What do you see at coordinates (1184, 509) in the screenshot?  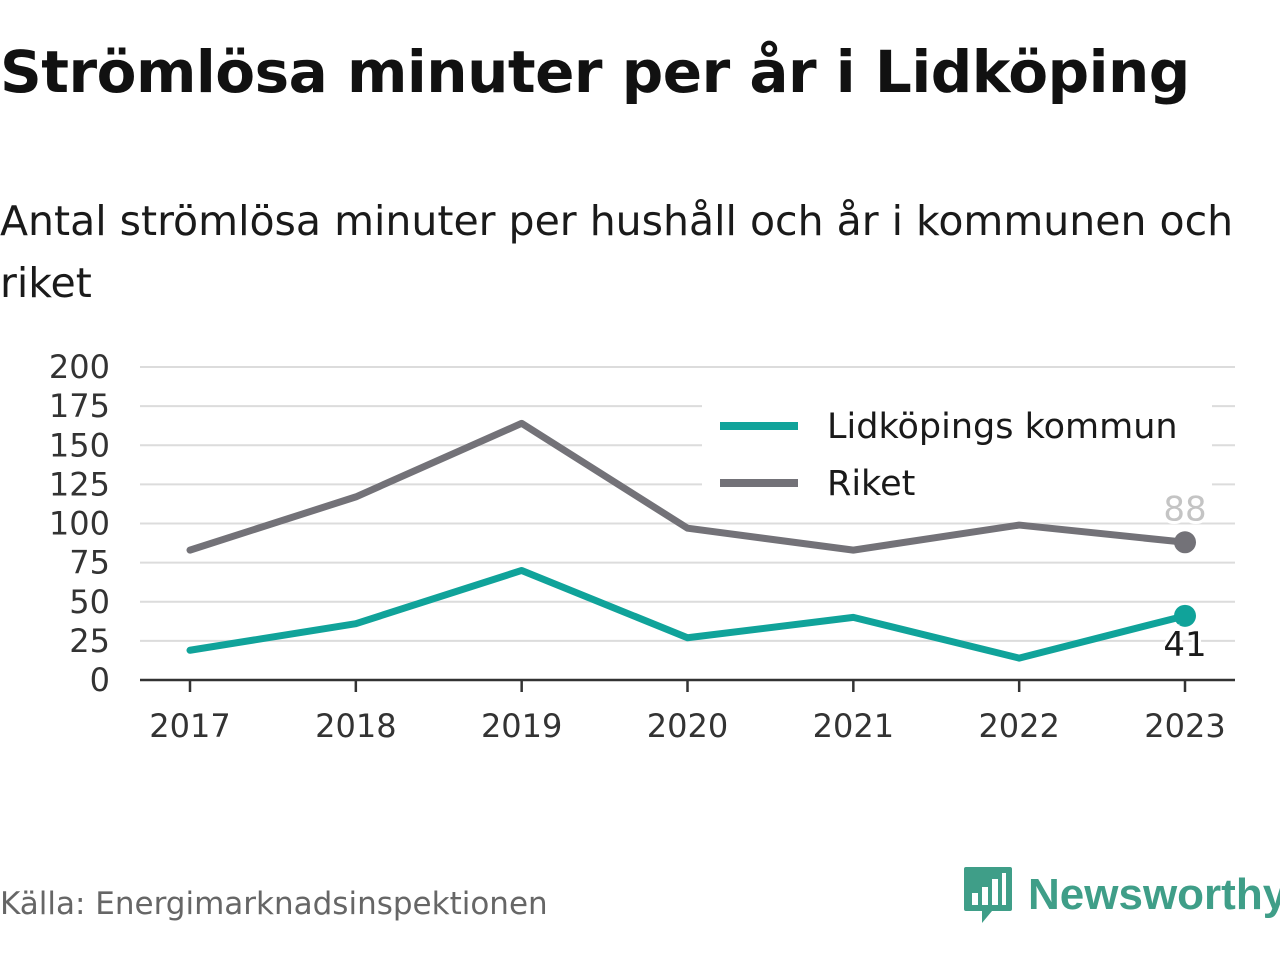 I see `end-label-riket: 88` at bounding box center [1184, 509].